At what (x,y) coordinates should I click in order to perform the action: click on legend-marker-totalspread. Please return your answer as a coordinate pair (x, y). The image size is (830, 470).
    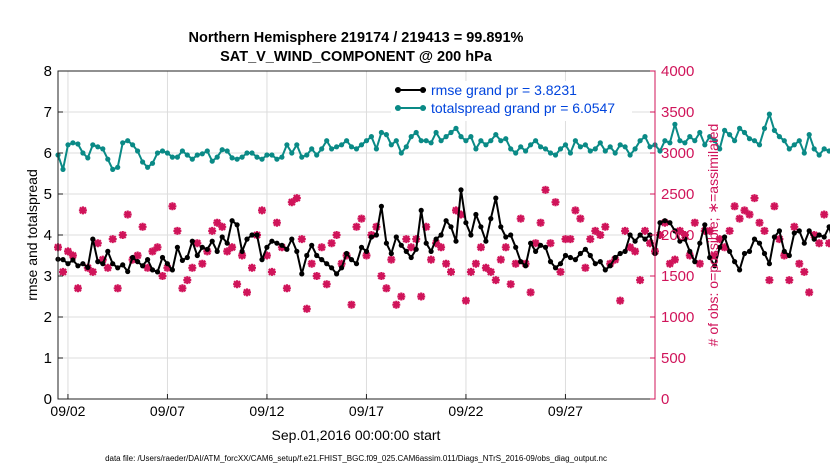
    Looking at the image, I should click on (423, 108).